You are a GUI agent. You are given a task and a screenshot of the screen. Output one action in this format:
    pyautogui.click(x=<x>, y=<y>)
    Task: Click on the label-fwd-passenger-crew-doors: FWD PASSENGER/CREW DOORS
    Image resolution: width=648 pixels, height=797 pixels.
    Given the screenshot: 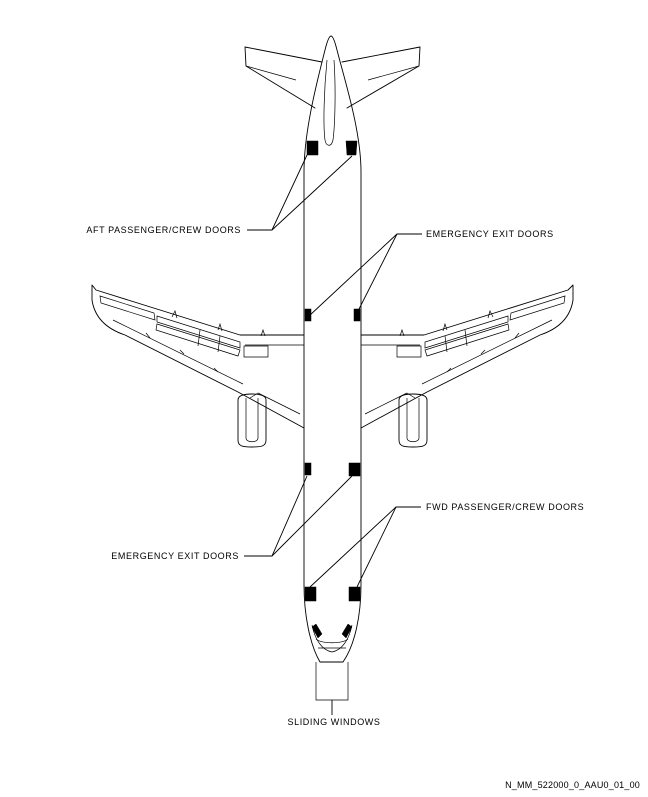 What is the action you would take?
    pyautogui.click(x=505, y=507)
    